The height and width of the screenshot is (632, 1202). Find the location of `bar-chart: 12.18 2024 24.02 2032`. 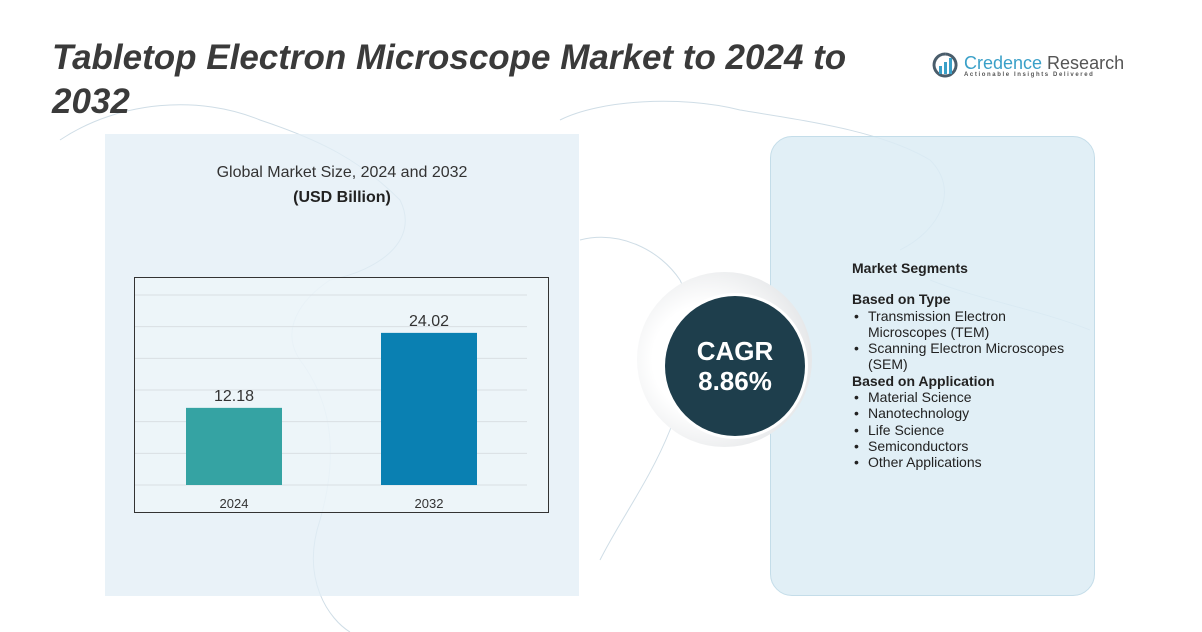

bar-chart: 12.18 2024 24.02 2032 is located at coordinates (341, 395).